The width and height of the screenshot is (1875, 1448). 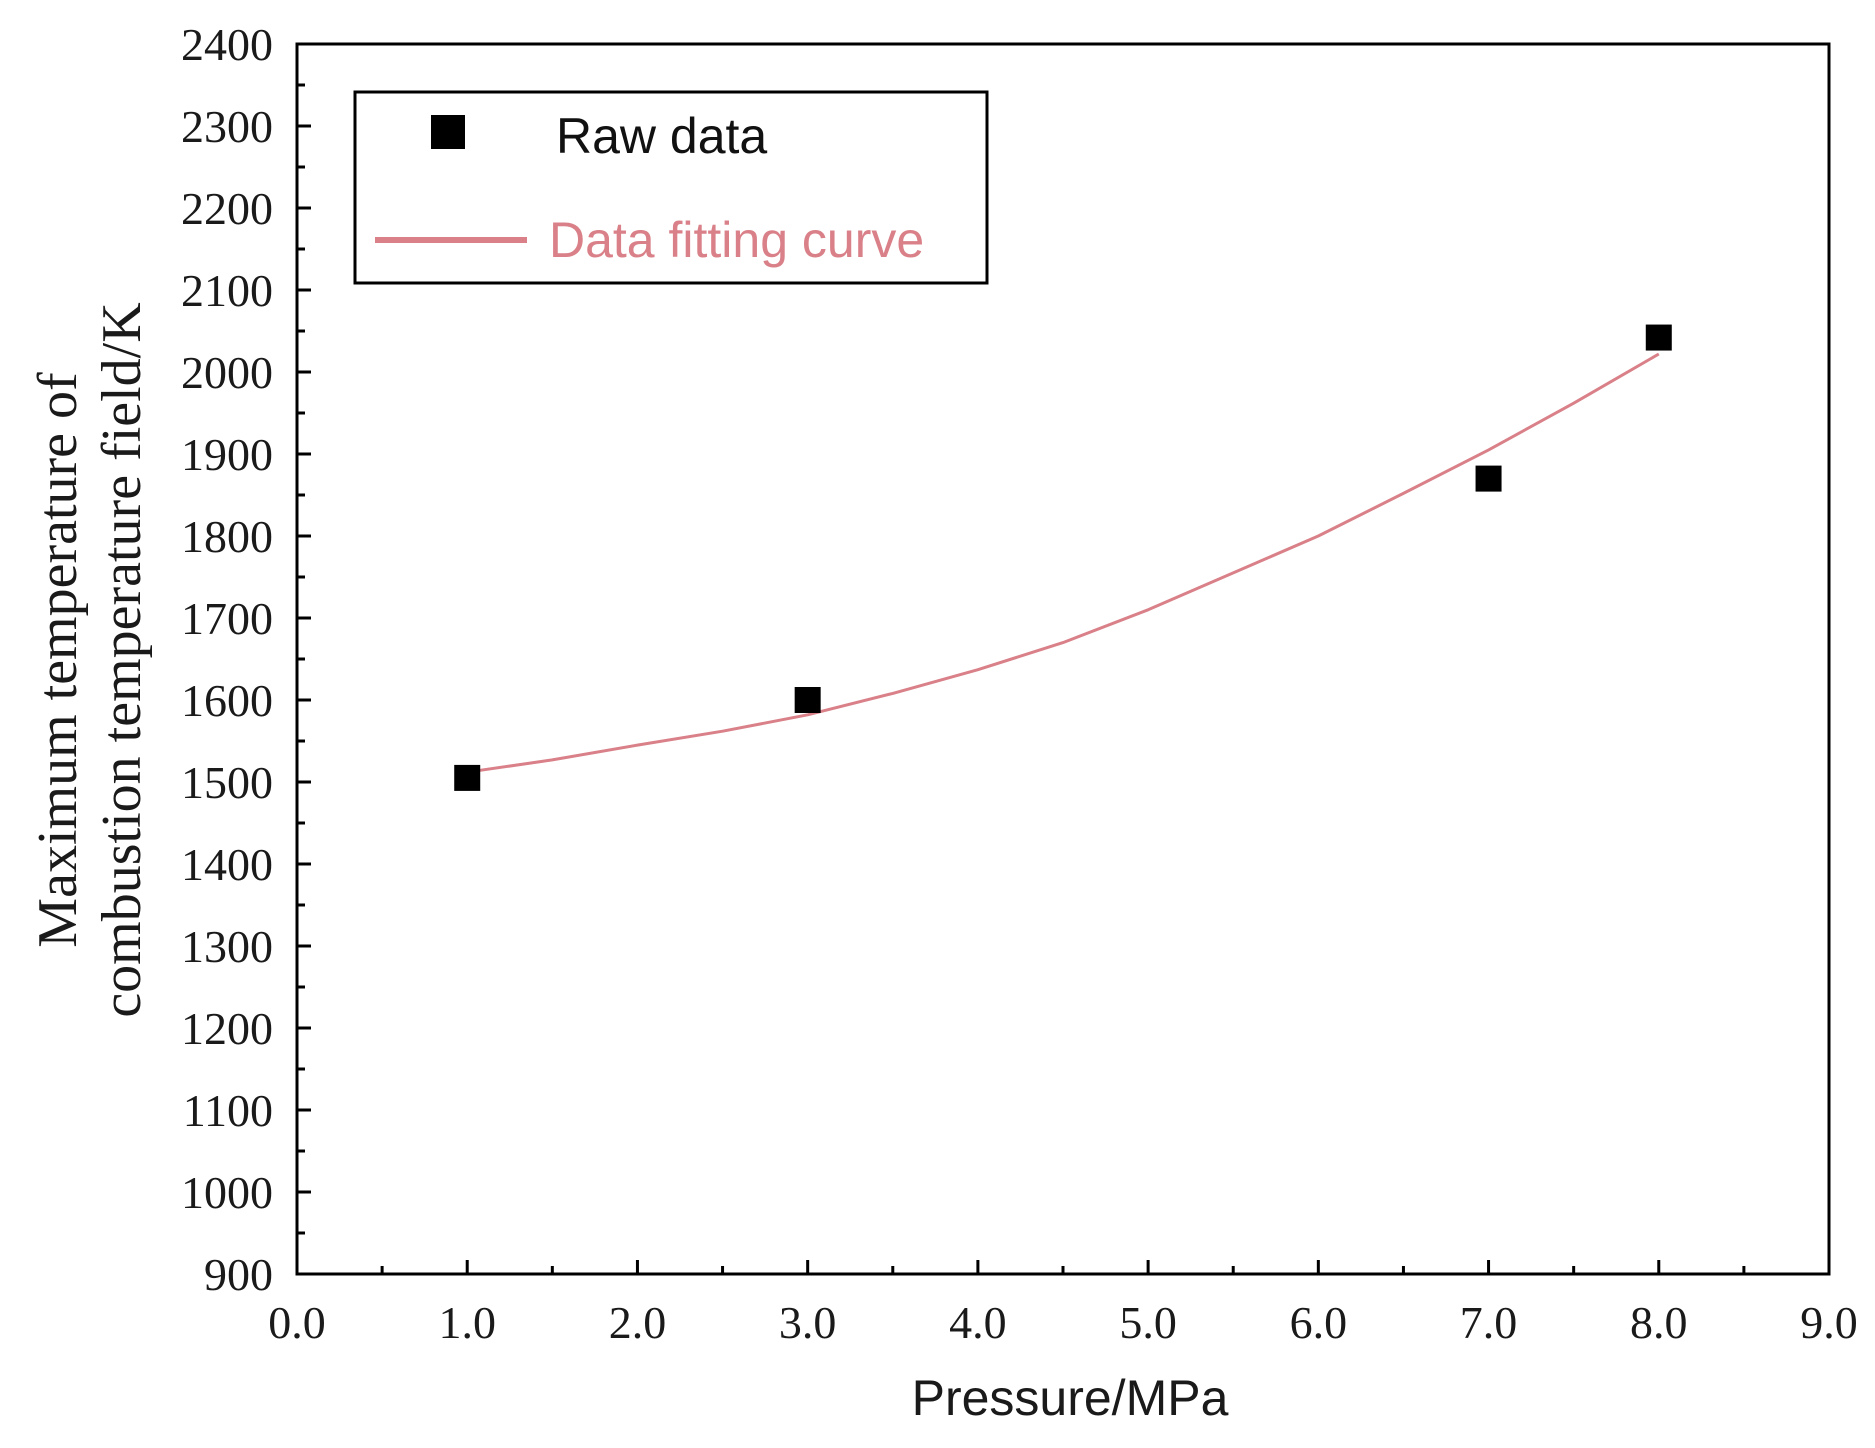 I want to click on x-axis-label: Pressure/MPa, so click(x=1070, y=1398).